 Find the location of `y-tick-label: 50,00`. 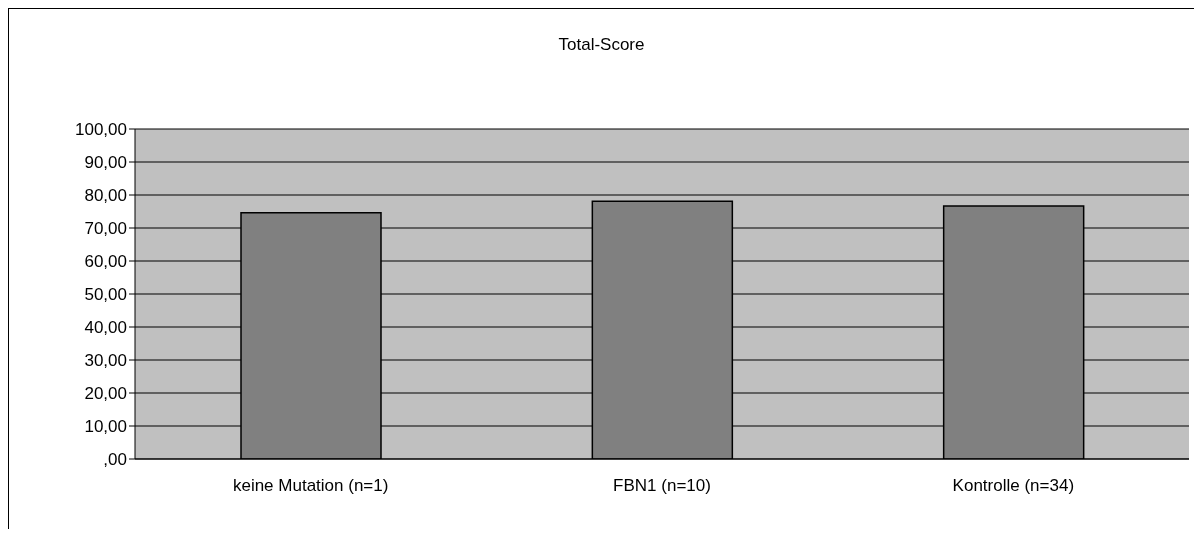

y-tick-label: 50,00 is located at coordinates (105, 295).